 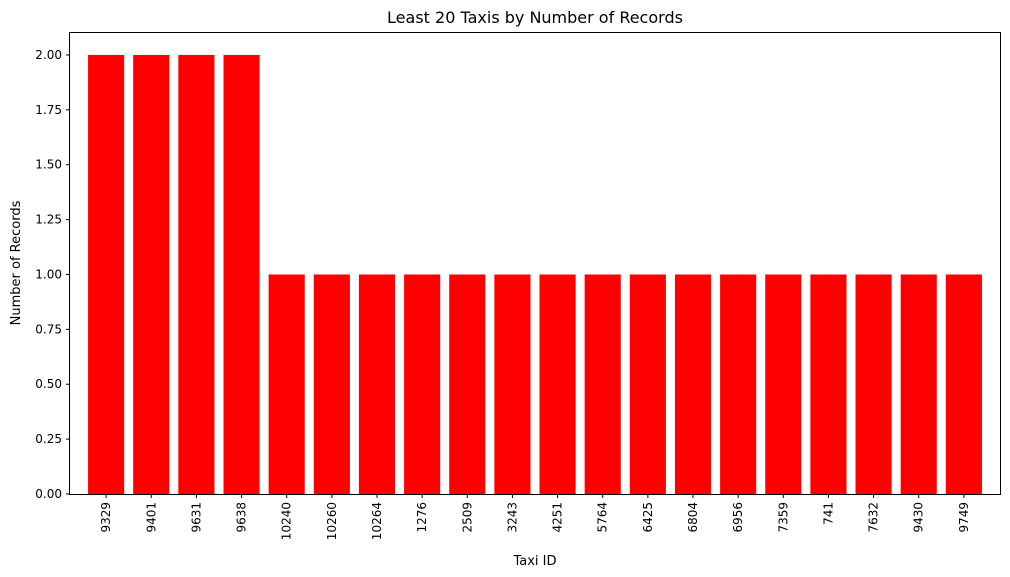 I want to click on x-tick-label: 9749, so click(x=964, y=517).